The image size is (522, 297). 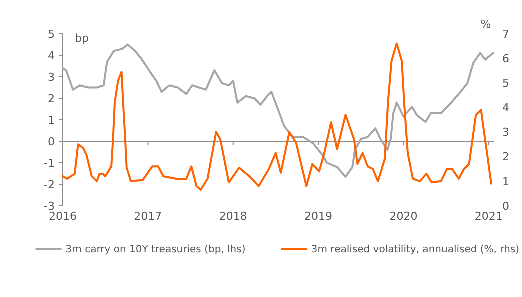 I want to click on y-tick-label: 2, so click(x=51, y=99).